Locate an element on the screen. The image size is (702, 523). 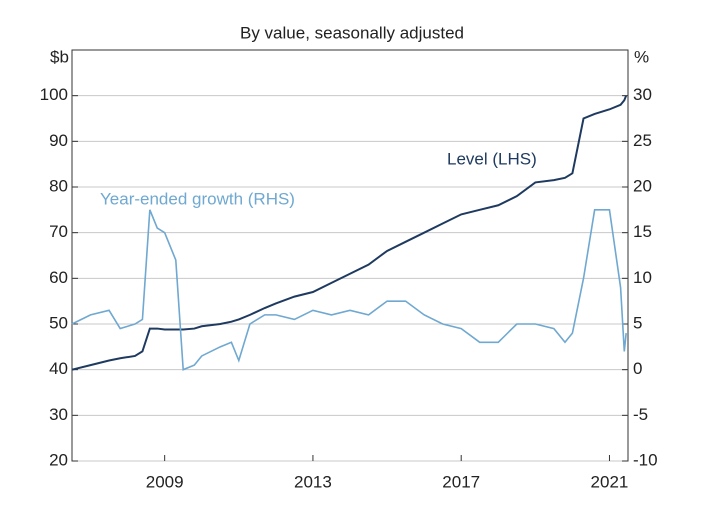
y2-tick-label: 10 is located at coordinates (642, 277).